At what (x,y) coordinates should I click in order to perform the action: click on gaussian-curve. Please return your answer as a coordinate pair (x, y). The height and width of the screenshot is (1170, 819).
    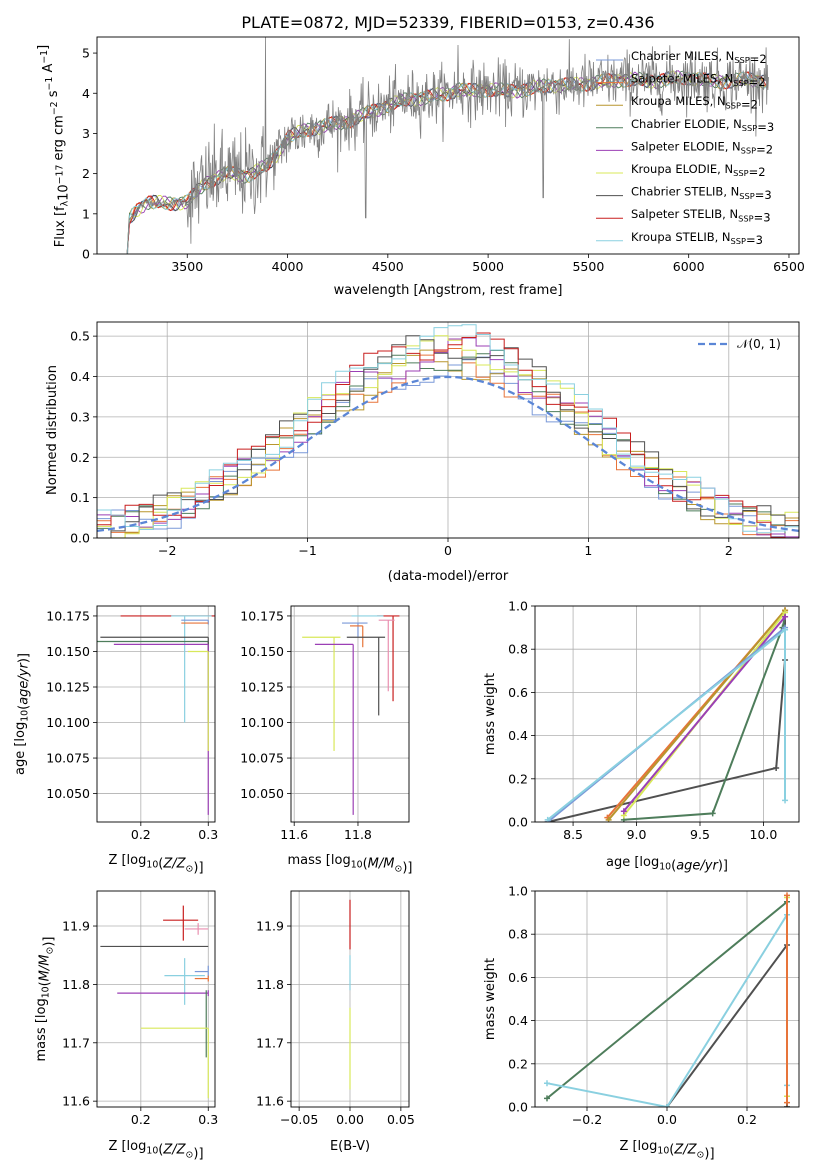
    Looking at the image, I should click on (448, 454).